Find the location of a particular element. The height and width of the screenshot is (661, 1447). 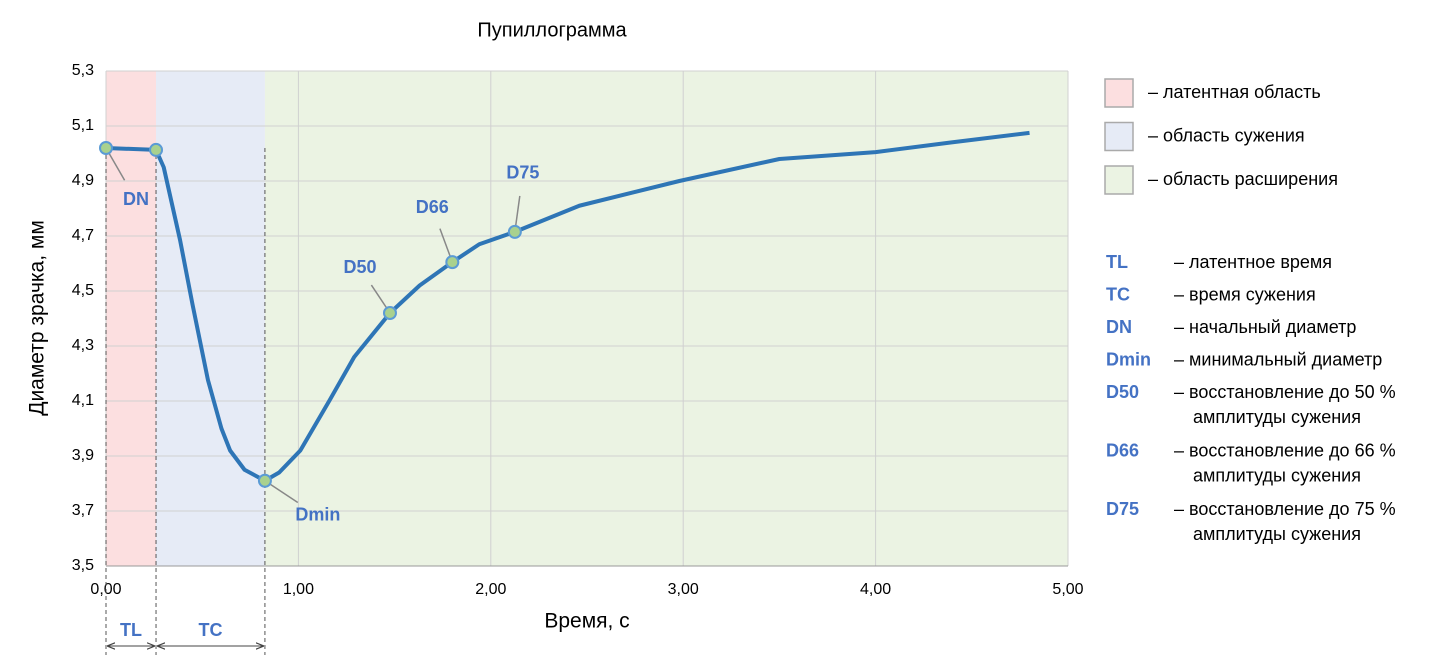

interval-label: TL is located at coordinates (131, 630).